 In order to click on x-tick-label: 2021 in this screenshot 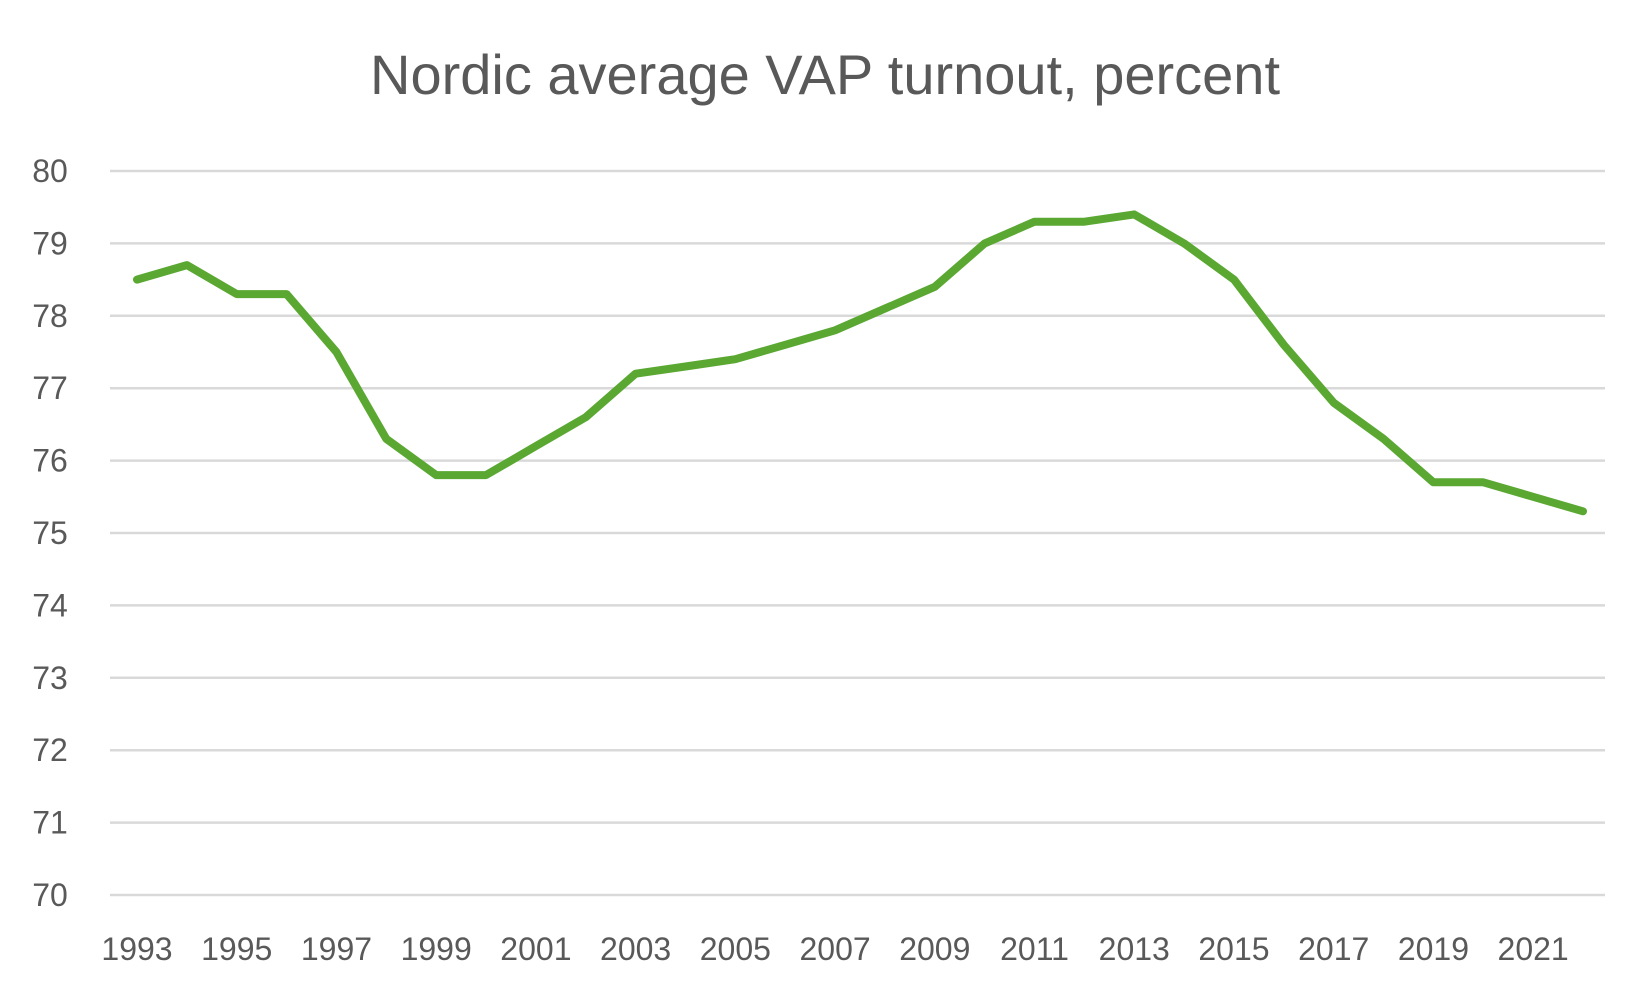, I will do `click(1533, 949)`.